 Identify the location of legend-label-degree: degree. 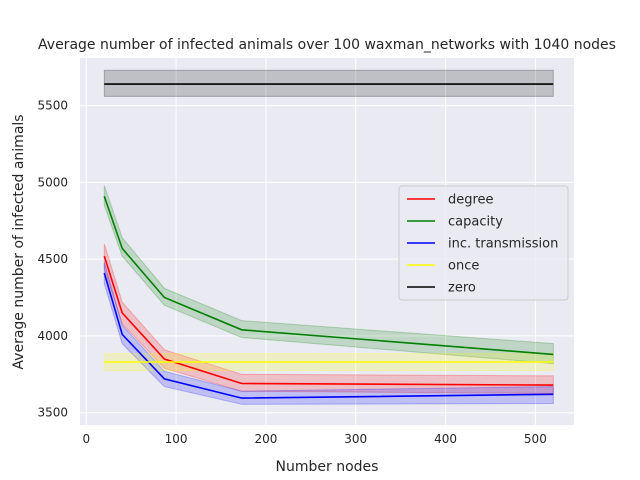
(471, 200).